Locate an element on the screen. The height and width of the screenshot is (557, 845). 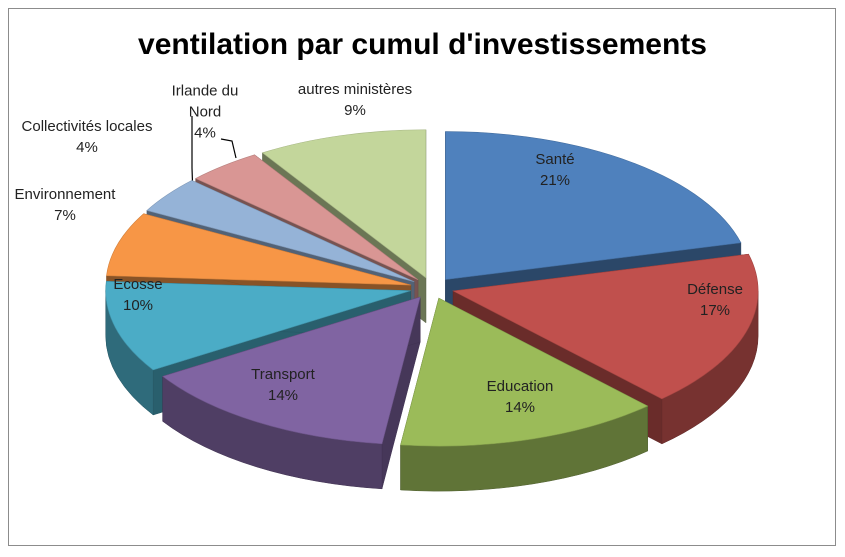
slice-label: Education 14% is located at coordinates (520, 397).